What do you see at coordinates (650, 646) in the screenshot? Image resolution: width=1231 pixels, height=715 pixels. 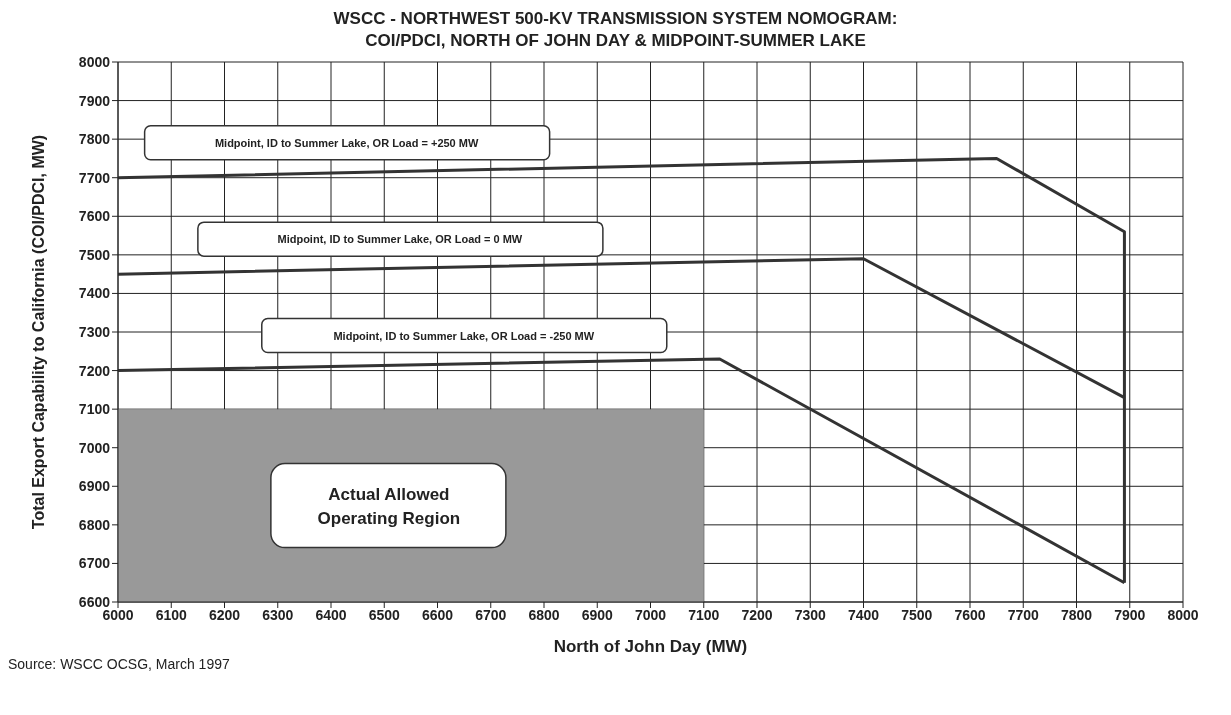 I see `x-axis-title: North of John Day (MW)` at bounding box center [650, 646].